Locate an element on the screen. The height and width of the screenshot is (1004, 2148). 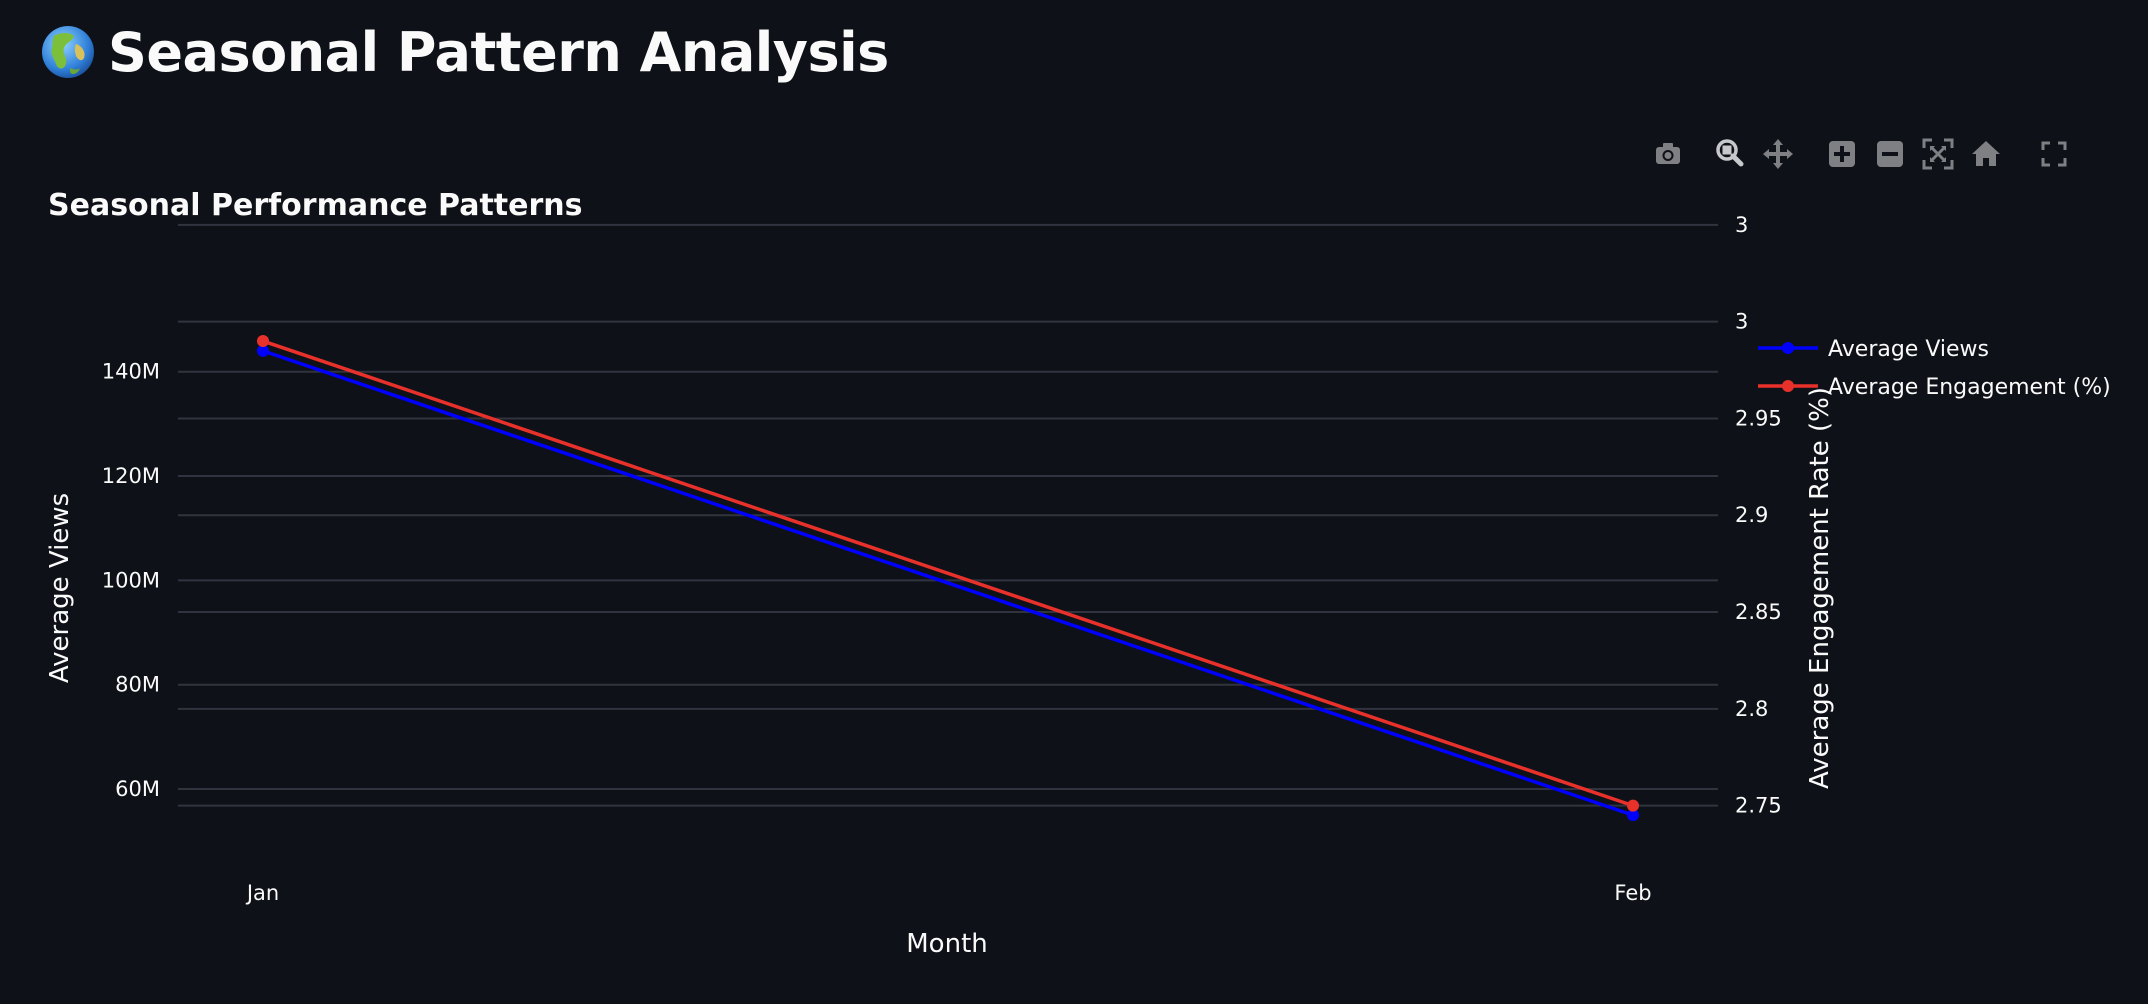
y2-tick-label: 2.9 is located at coordinates (1751, 515).